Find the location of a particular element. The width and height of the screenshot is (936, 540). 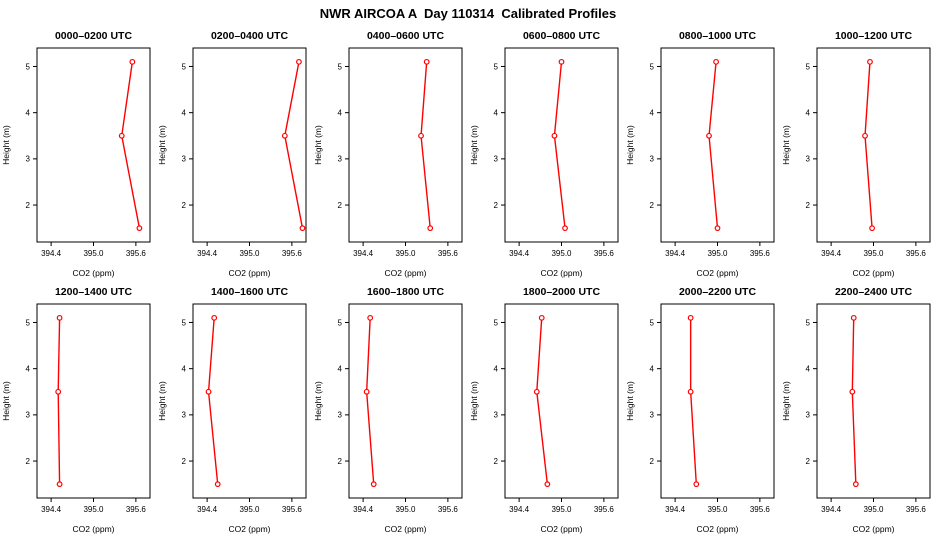

panel-title: 1200–1400 UTC is located at coordinates (93, 292).